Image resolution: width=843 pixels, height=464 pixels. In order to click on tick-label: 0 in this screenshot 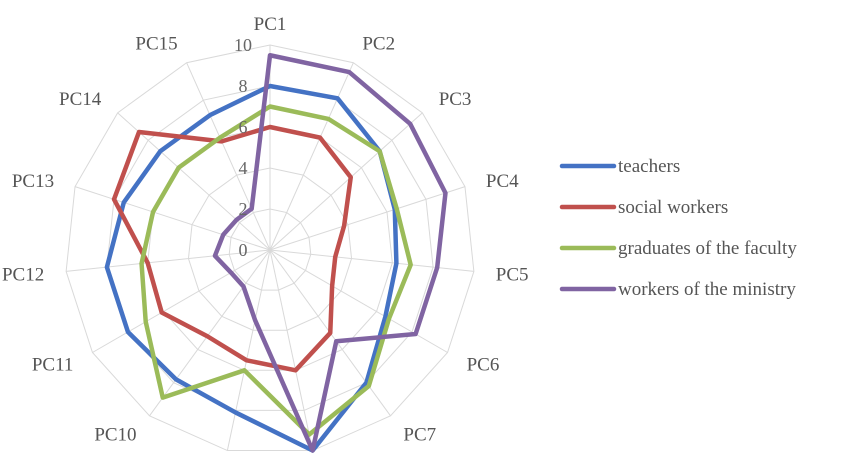, I will do `click(243, 250)`.